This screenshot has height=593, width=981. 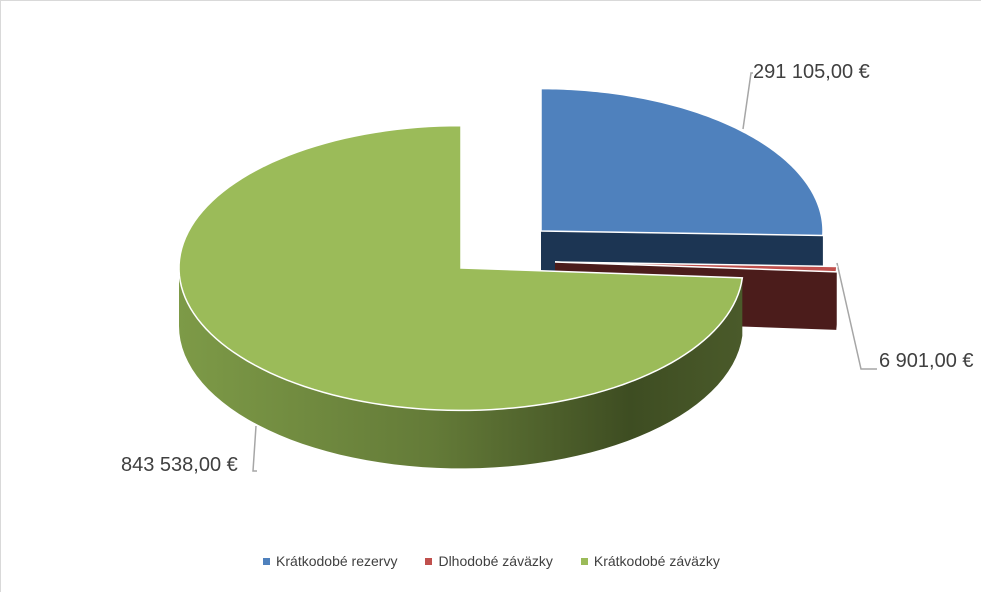 What do you see at coordinates (495, 561) in the screenshot?
I see `legend-label: Dlhodobé záväzky` at bounding box center [495, 561].